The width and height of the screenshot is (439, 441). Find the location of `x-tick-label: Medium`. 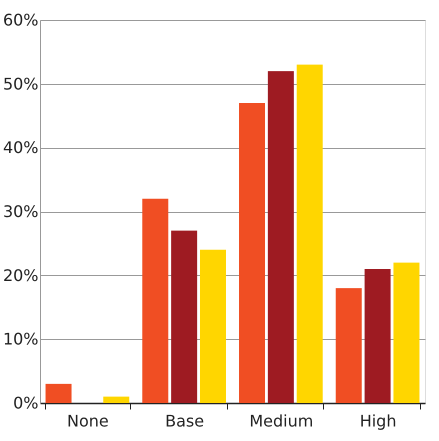

x-tick-label: Medium is located at coordinates (281, 421).